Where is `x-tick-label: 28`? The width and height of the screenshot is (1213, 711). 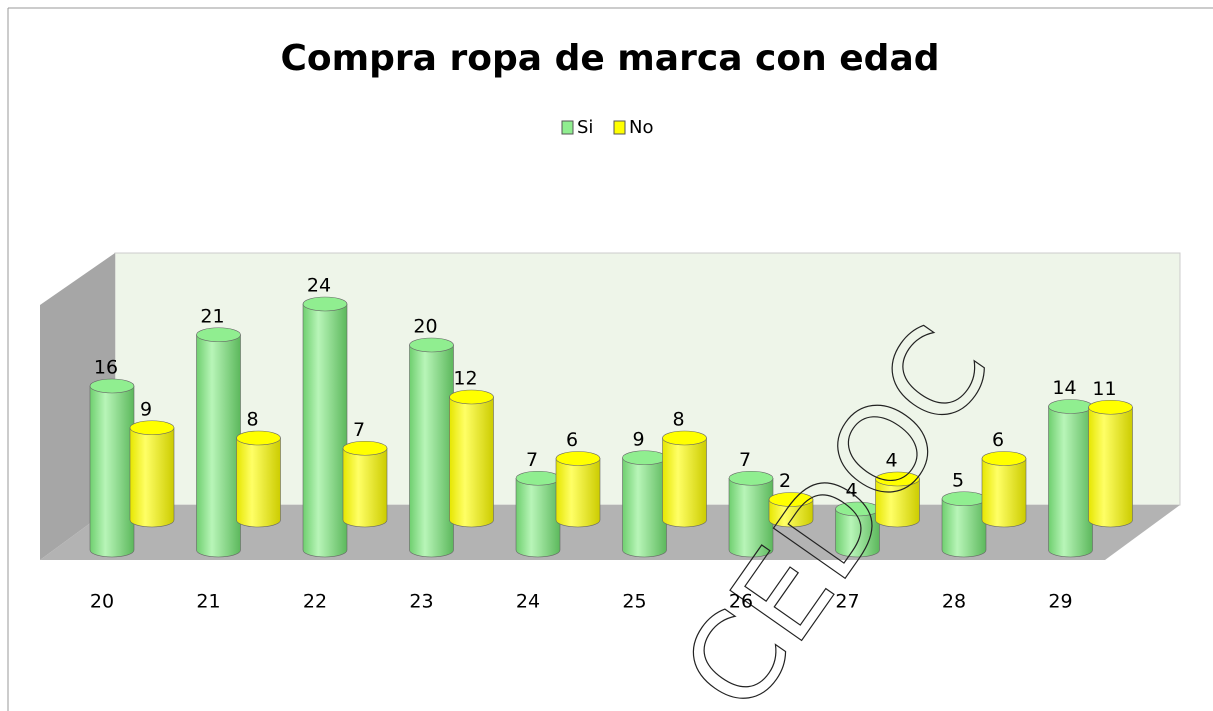
x-tick-label: 28 is located at coordinates (954, 602).